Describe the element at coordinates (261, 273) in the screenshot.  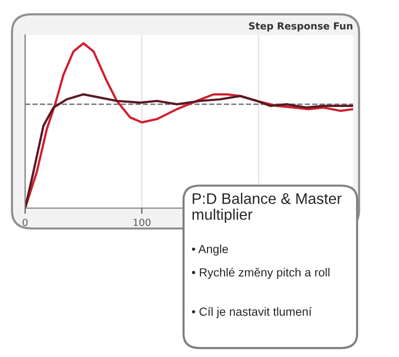
I see `text: • Rychlé změny pitch a roll` at that location.